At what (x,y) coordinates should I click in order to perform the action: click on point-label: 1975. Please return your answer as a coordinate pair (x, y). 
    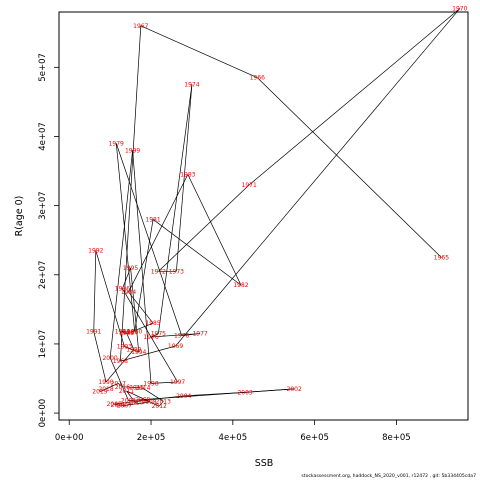
    Looking at the image, I should click on (158, 334).